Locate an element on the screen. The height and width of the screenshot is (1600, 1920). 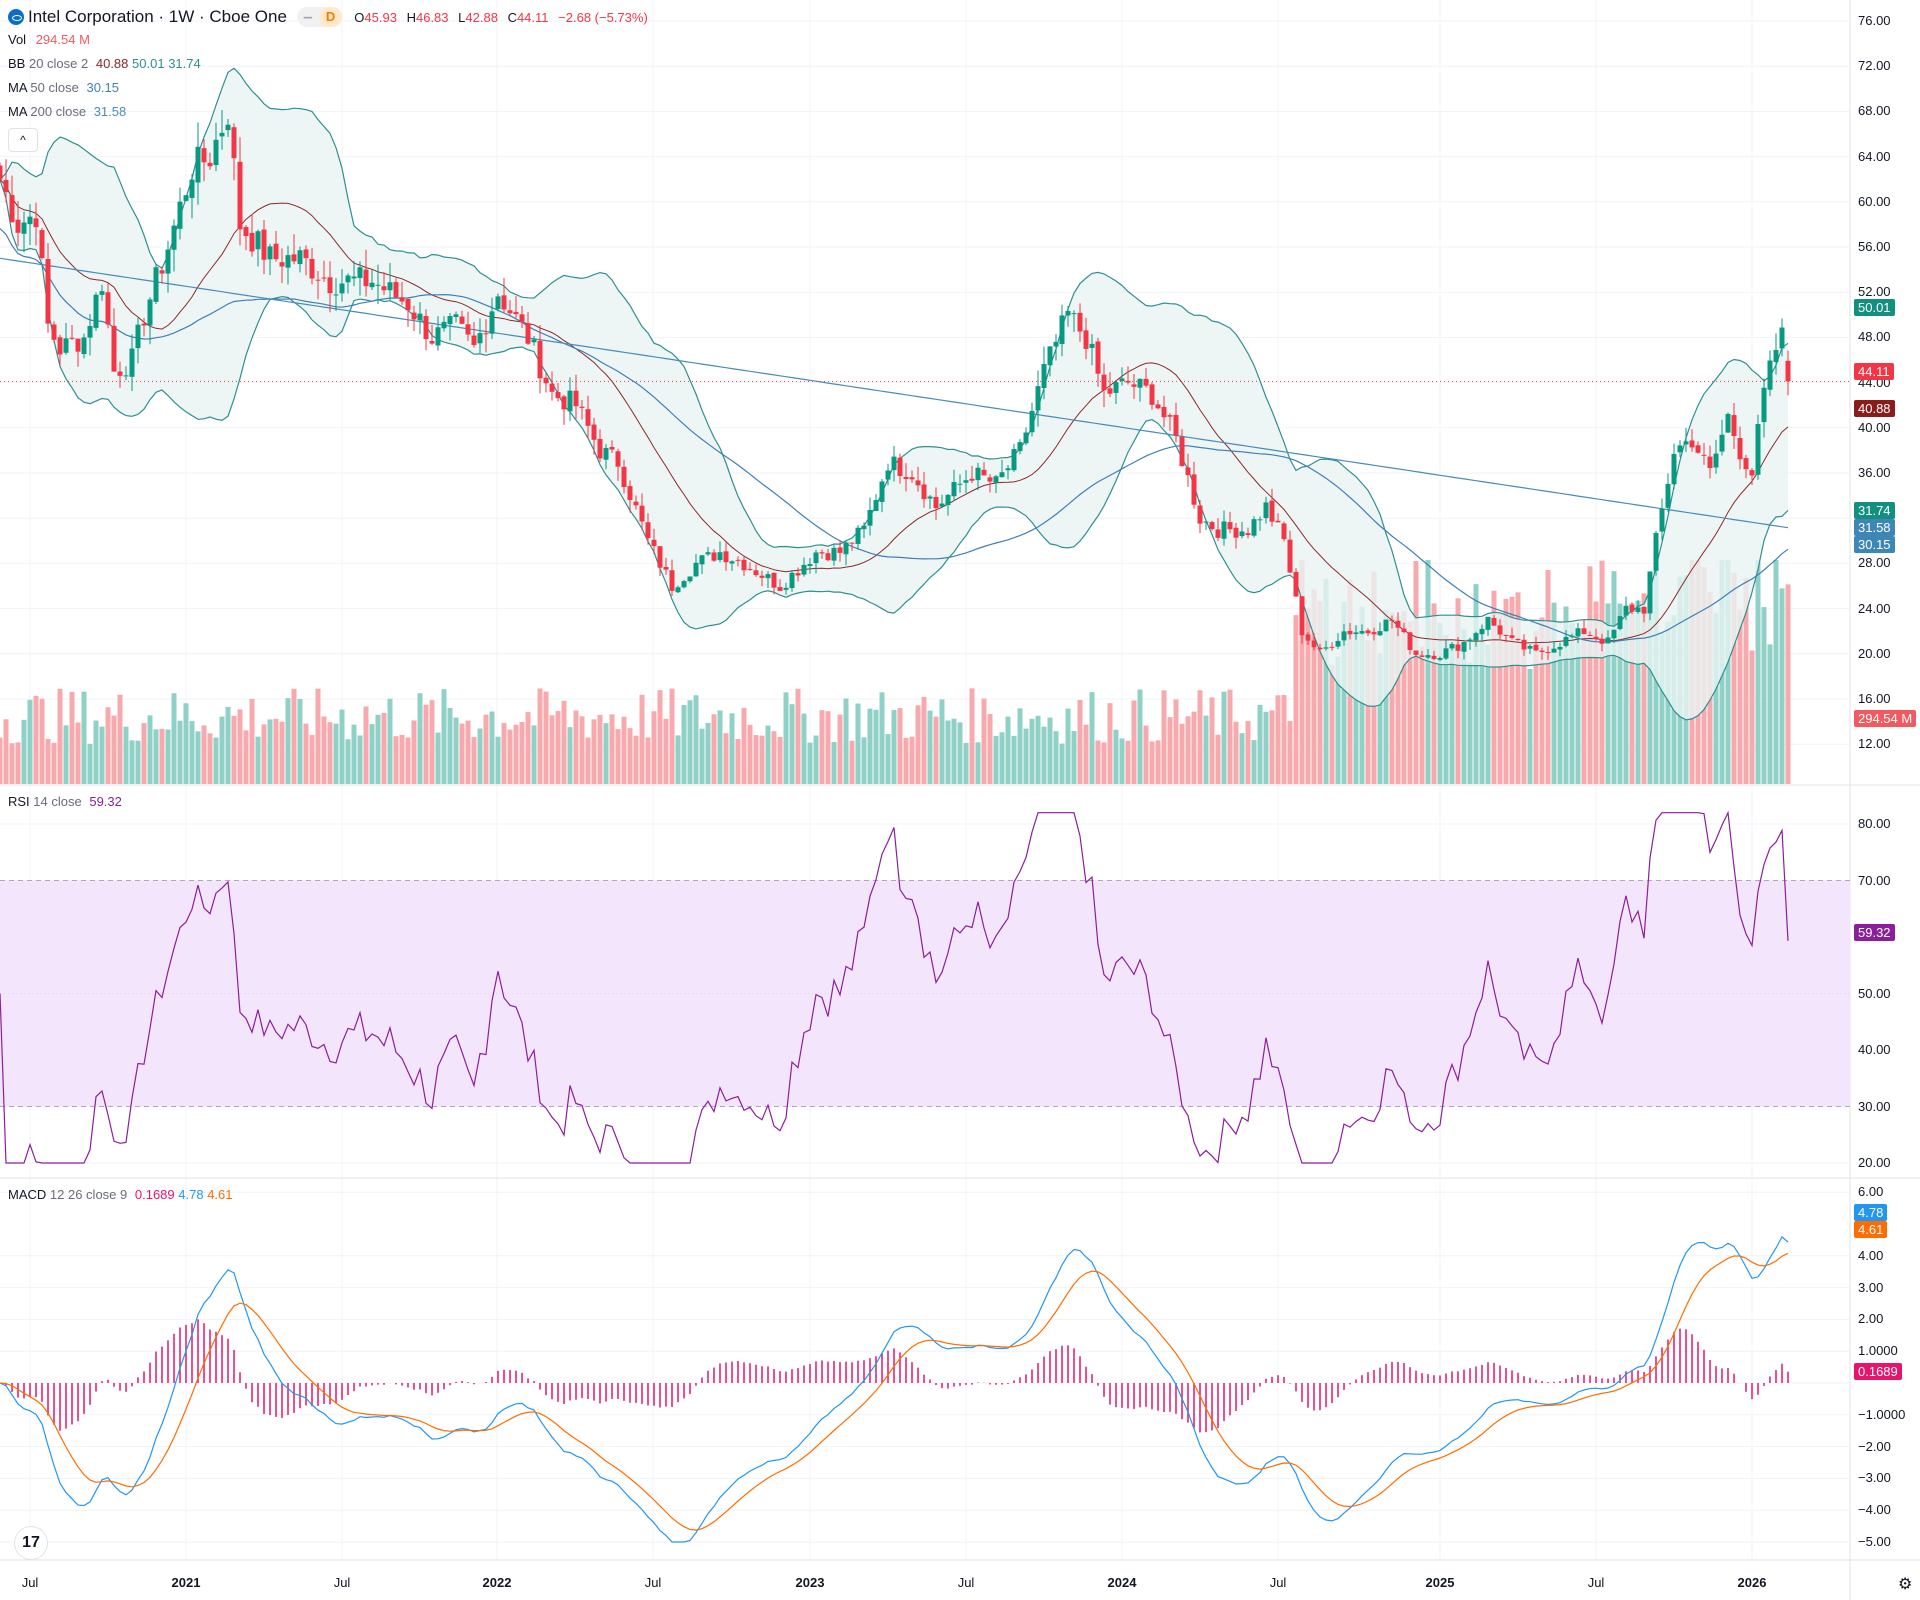
collapse-legend-button: ^ is located at coordinates (23, 140).